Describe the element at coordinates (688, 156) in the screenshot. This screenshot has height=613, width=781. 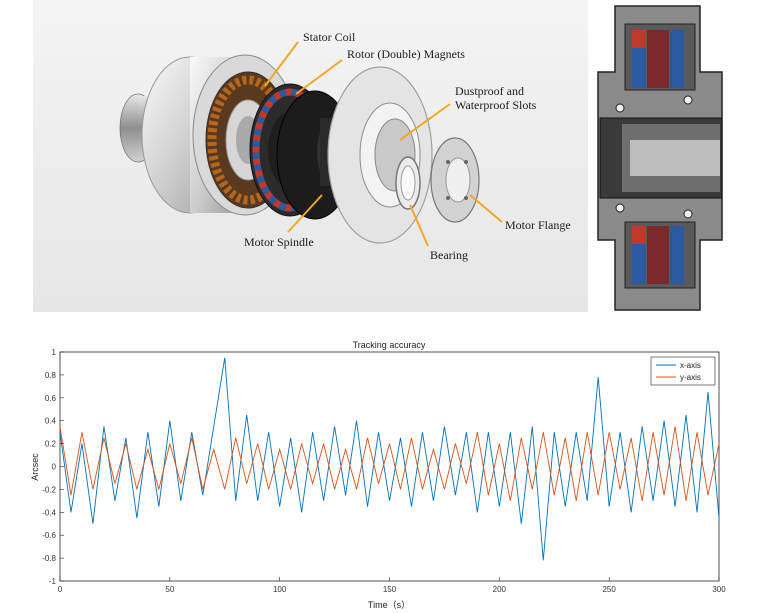
I see `cross-section-drawing` at that location.